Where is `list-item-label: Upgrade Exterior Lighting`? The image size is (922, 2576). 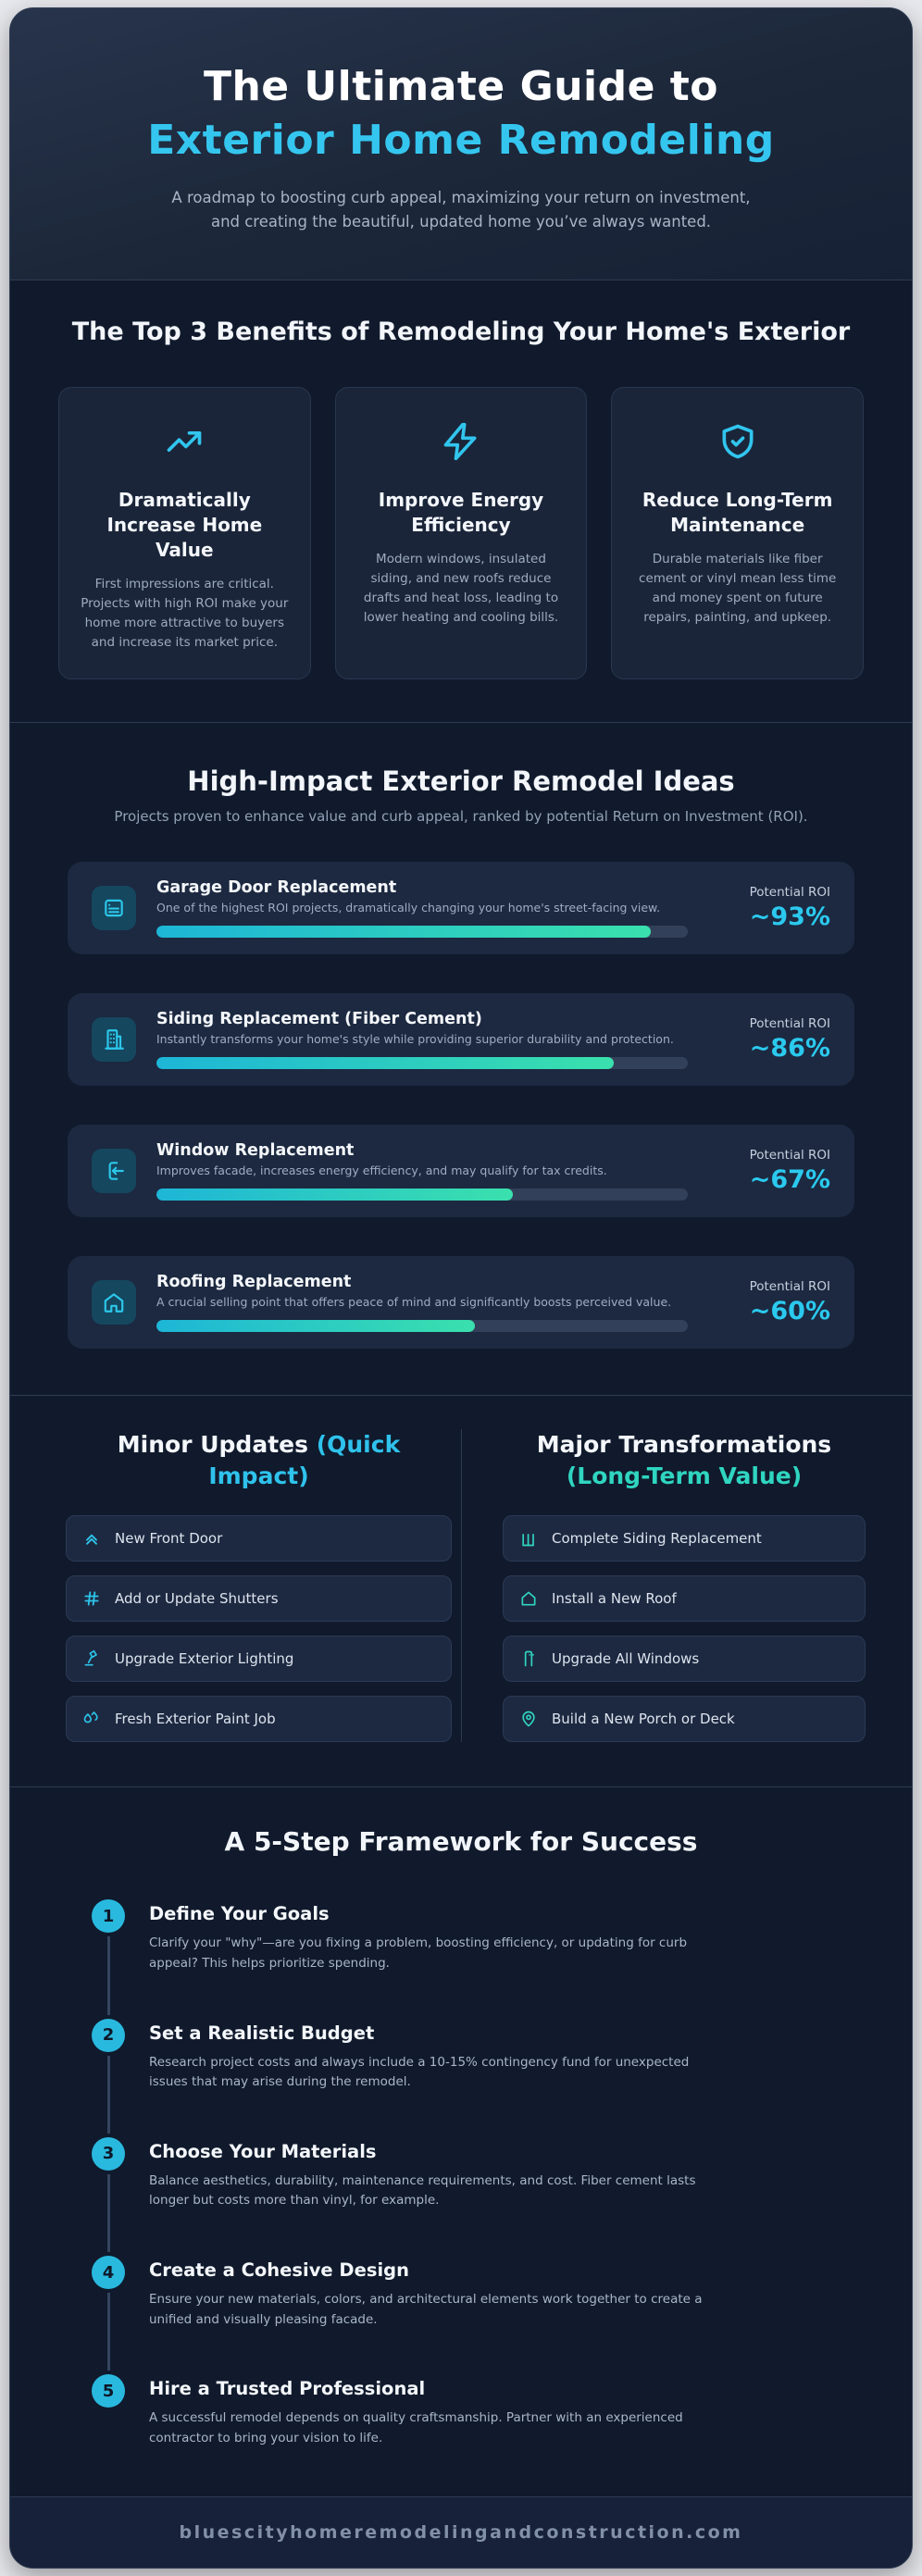 list-item-label: Upgrade Exterior Lighting is located at coordinates (204, 1659).